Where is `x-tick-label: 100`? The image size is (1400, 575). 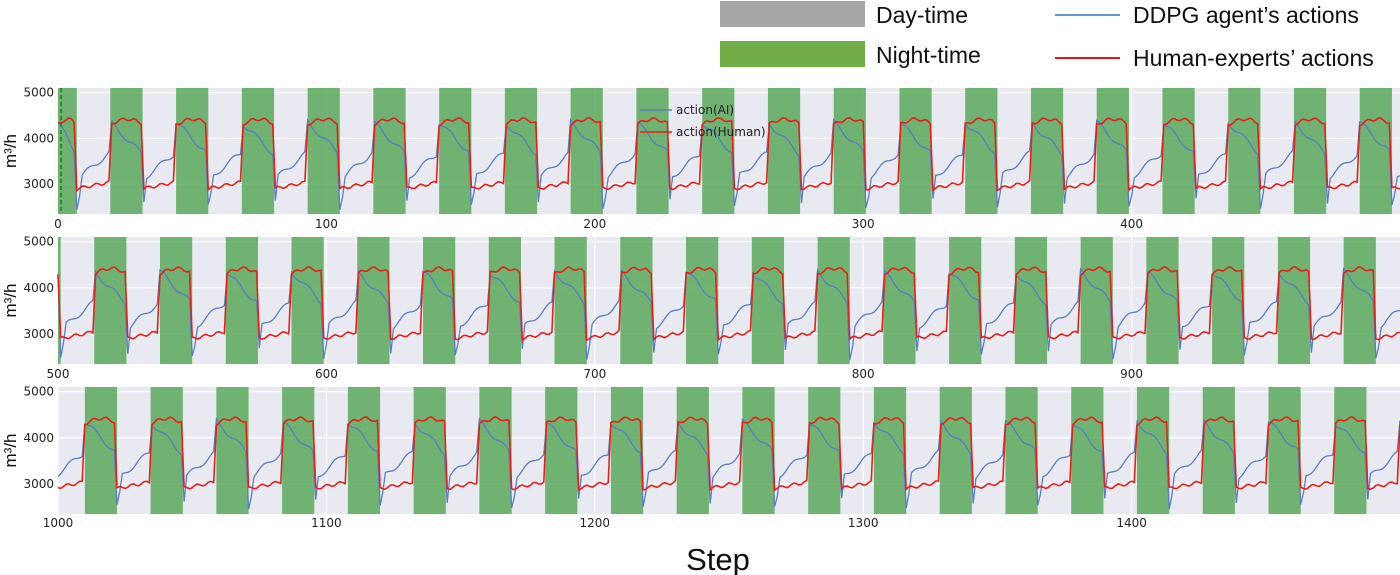 x-tick-label: 100 is located at coordinates (326, 224).